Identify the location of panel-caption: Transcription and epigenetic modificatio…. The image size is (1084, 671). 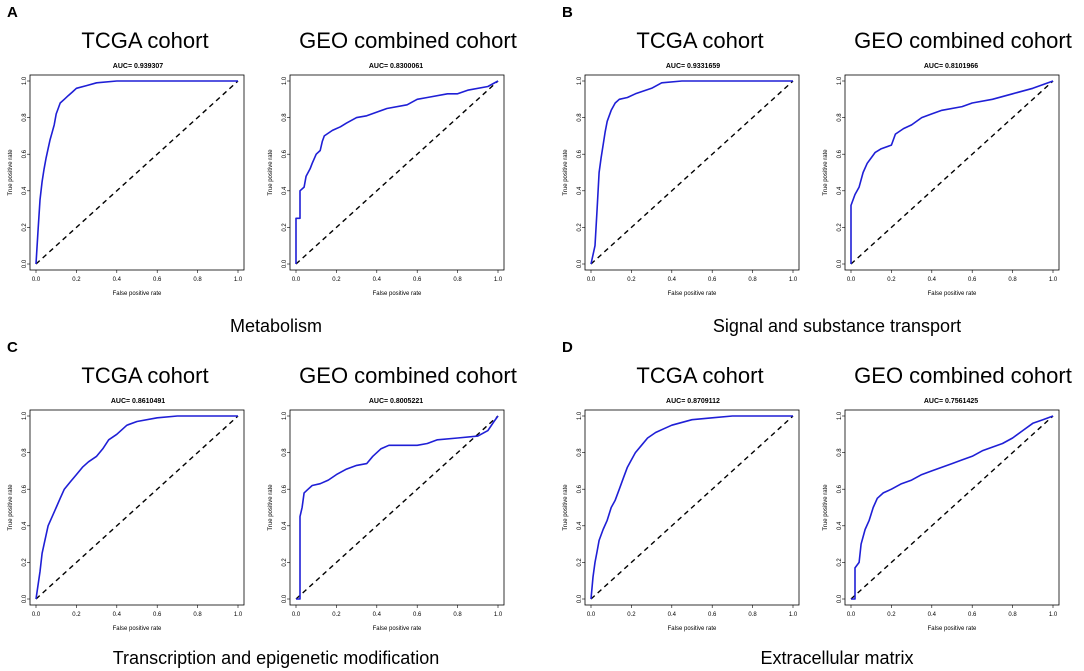
(276, 658).